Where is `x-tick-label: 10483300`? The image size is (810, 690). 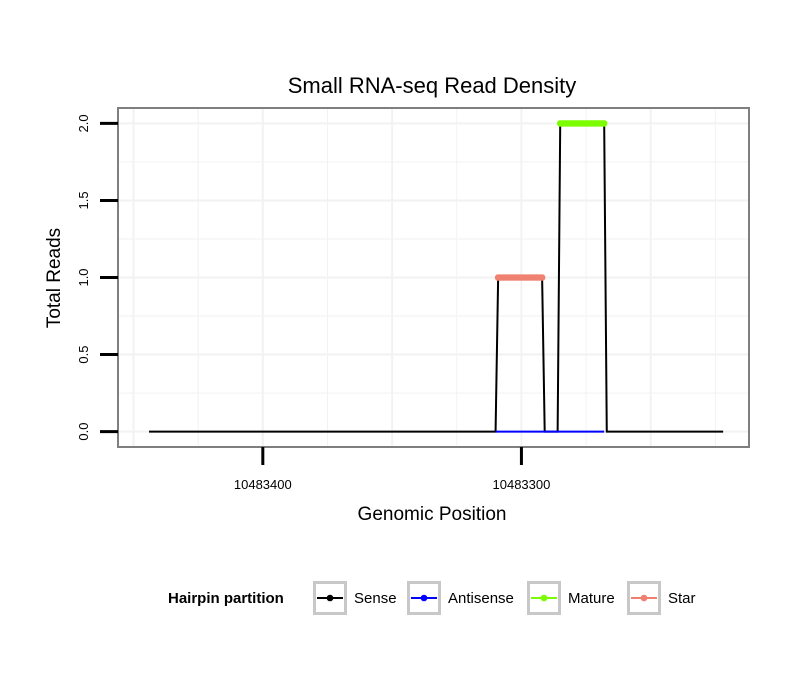 x-tick-label: 10483300 is located at coordinates (522, 484).